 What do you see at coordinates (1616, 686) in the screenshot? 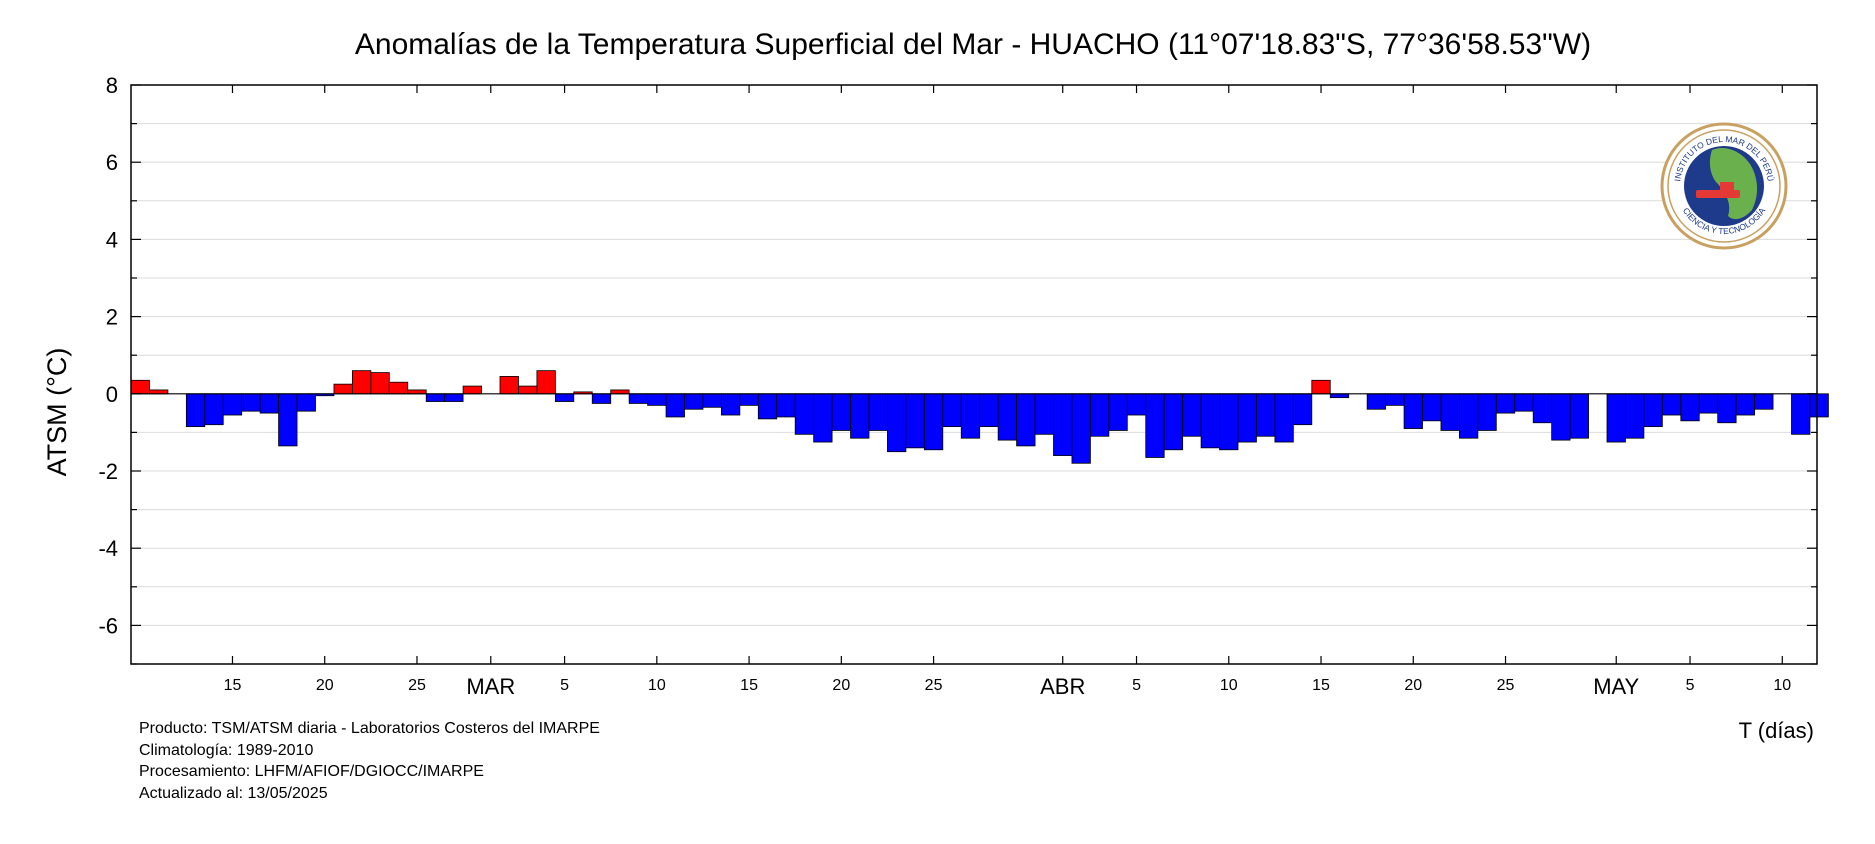
I see `month-label: MAY` at bounding box center [1616, 686].